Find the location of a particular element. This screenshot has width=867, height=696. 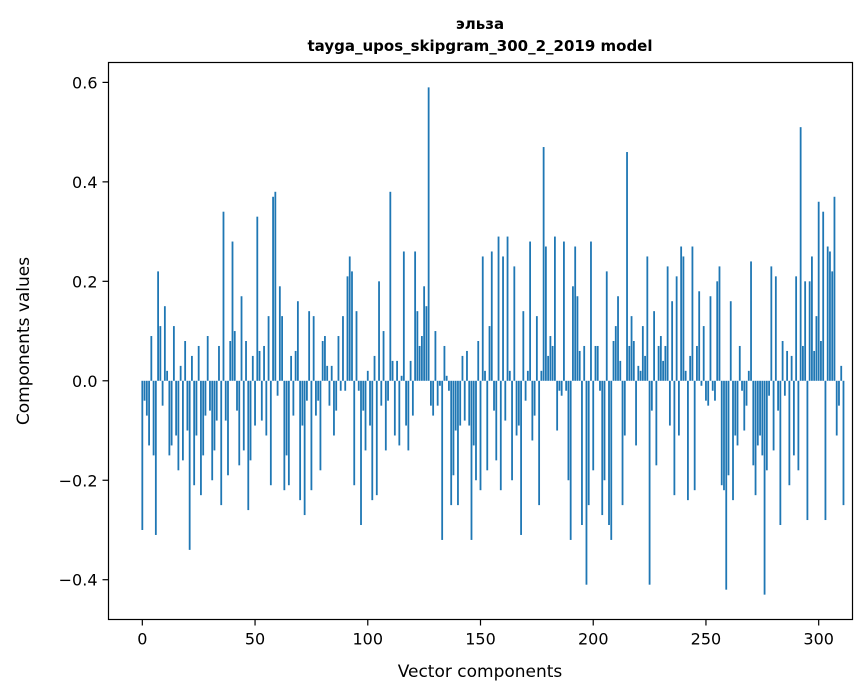

y-tick-label: 0.4 is located at coordinates (84, 182).